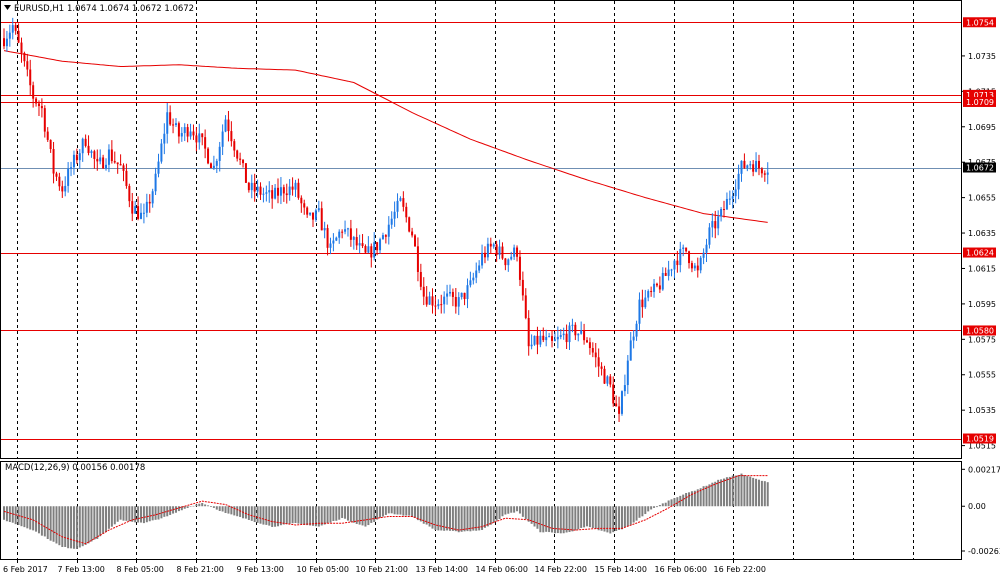 The image size is (1000, 579). What do you see at coordinates (81, 569) in the screenshot?
I see `time-label: 7 Feb 13:00` at bounding box center [81, 569].